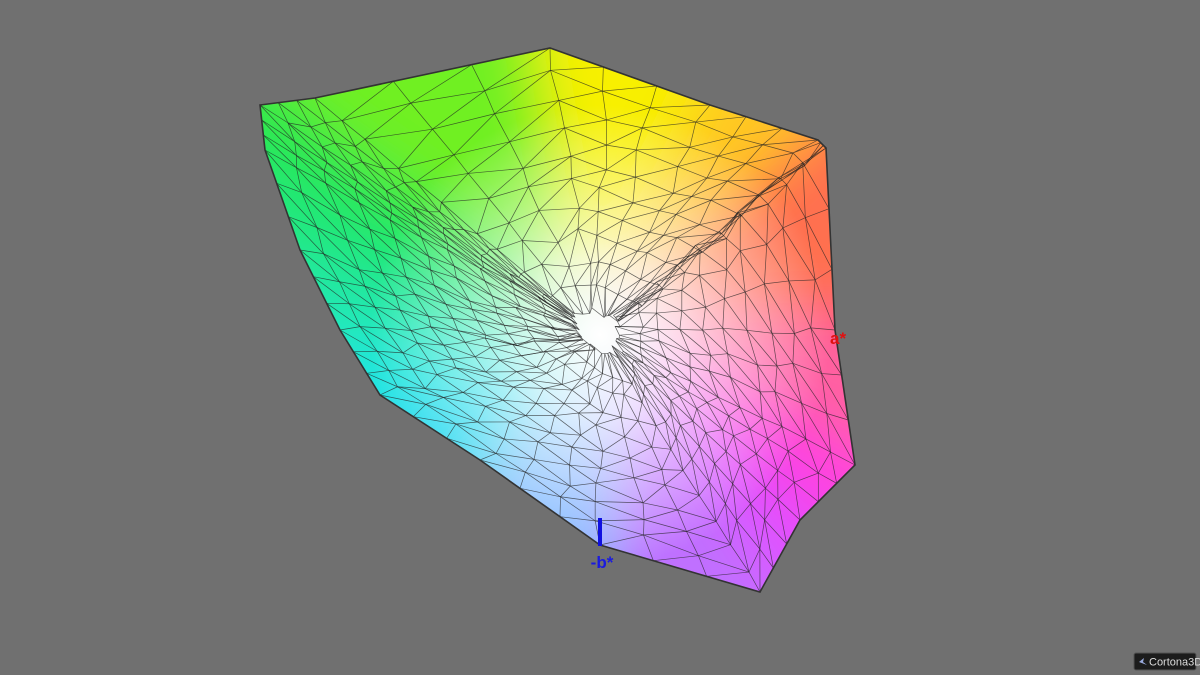 The width and height of the screenshot is (1200, 675). Describe the element at coordinates (838, 338) in the screenshot. I see `a-axis-label: a*` at that location.